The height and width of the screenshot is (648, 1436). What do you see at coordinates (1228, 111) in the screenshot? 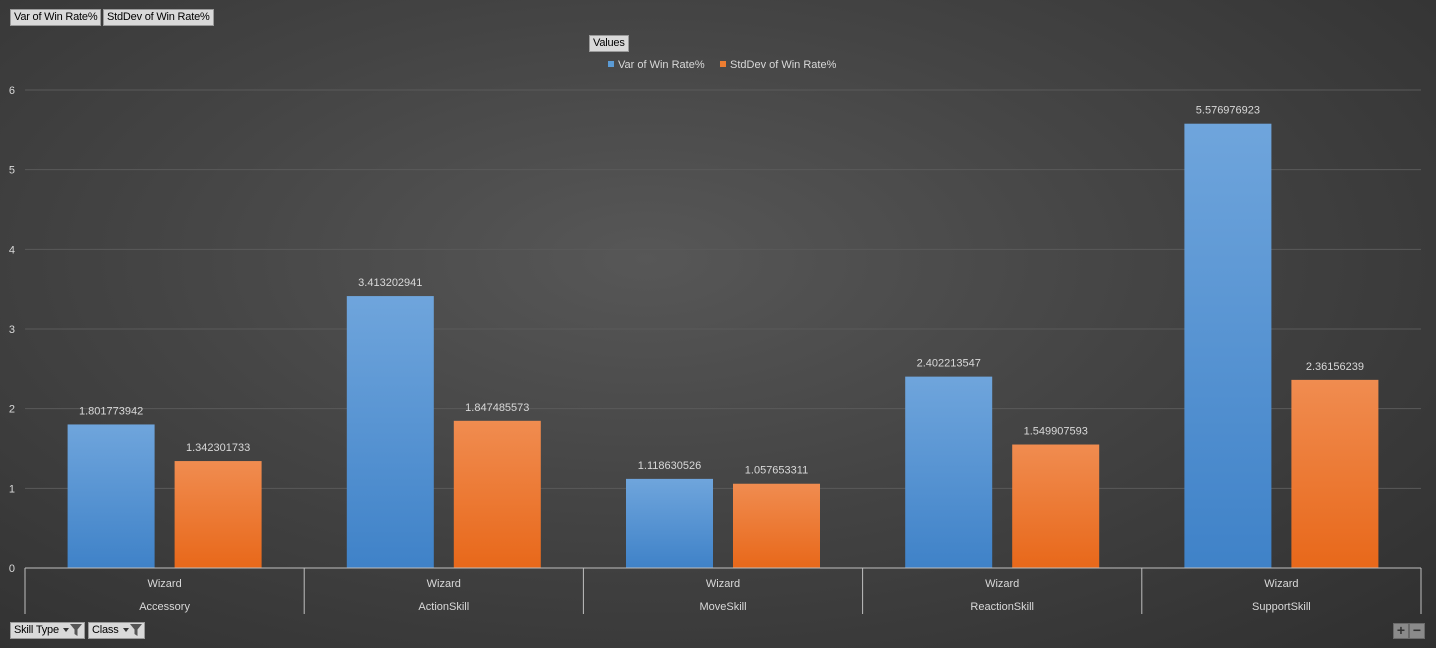
I see `data-label: 5.576976923` at bounding box center [1228, 111].